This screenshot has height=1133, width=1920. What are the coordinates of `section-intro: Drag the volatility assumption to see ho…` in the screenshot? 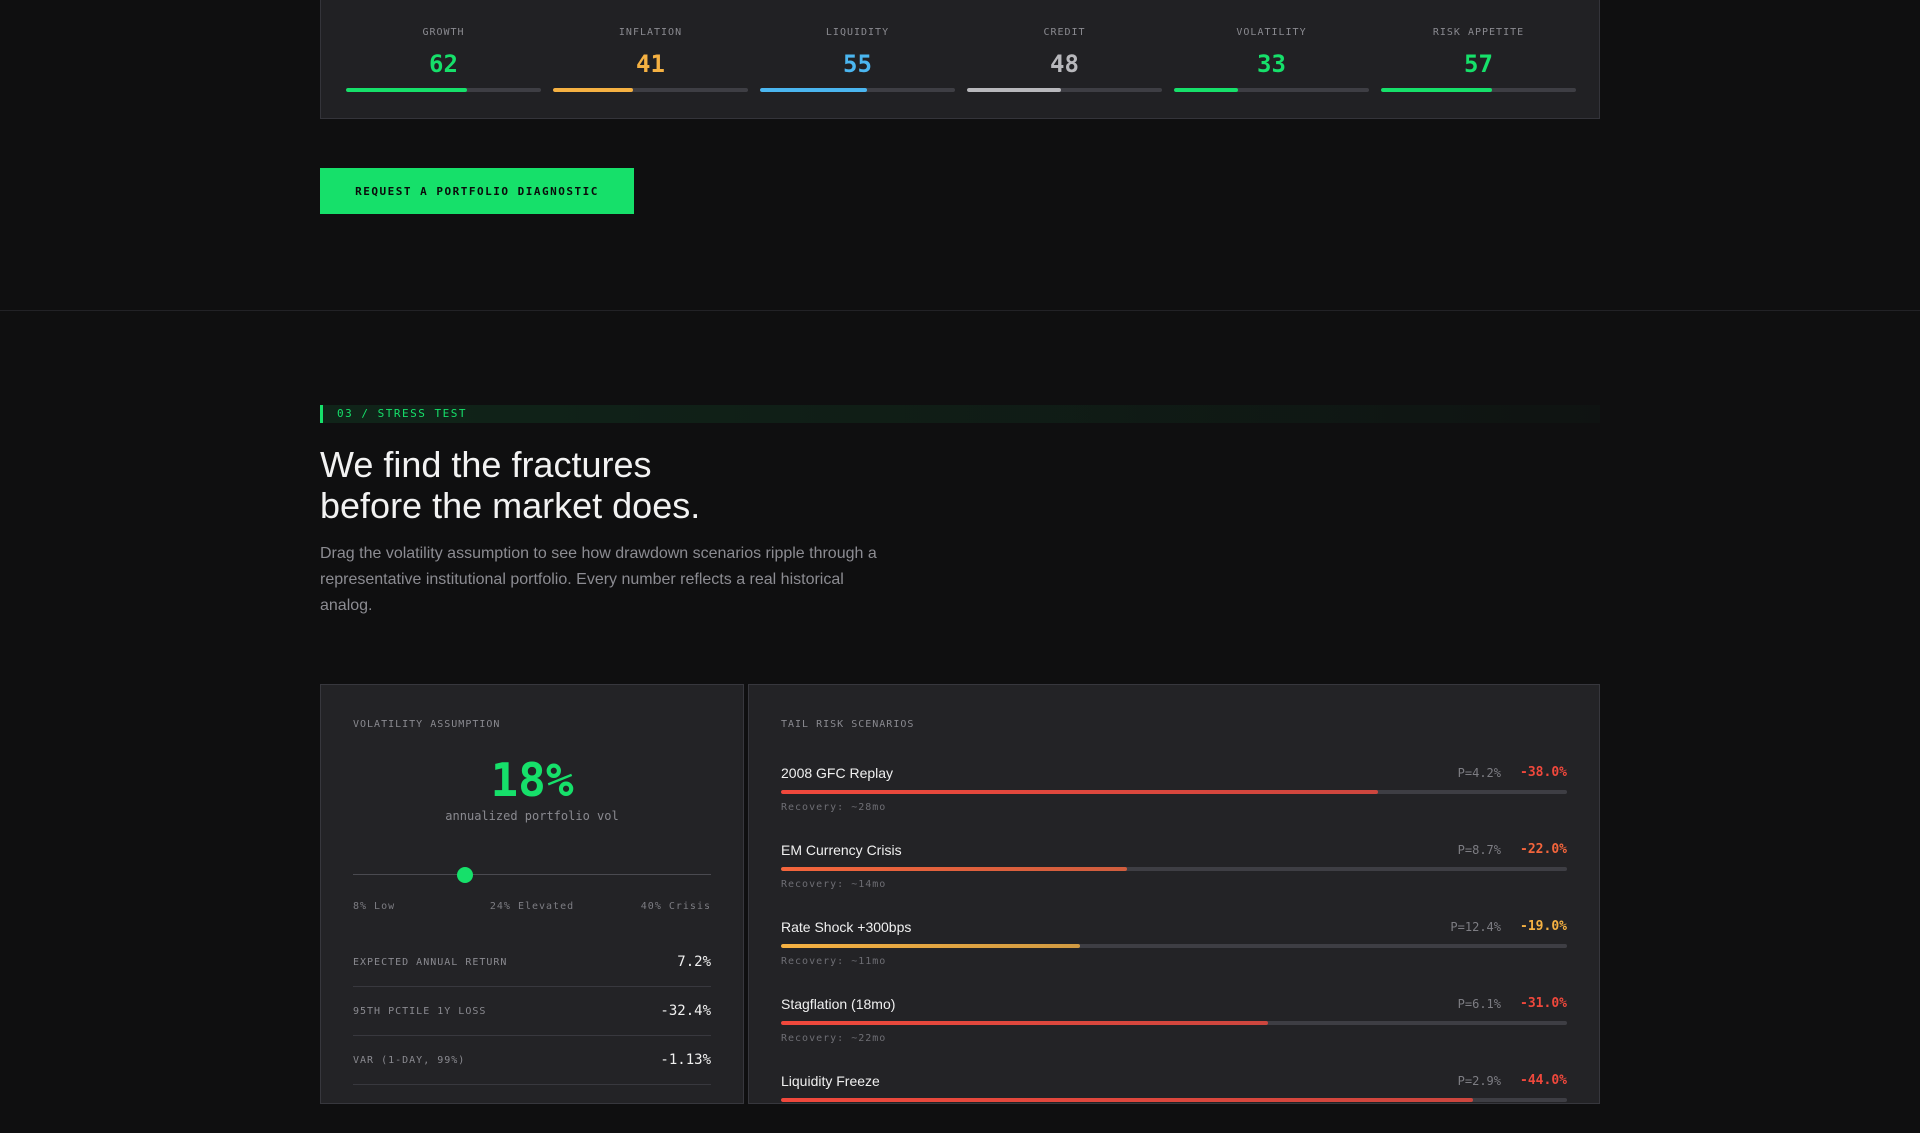 It's located at (598, 579).